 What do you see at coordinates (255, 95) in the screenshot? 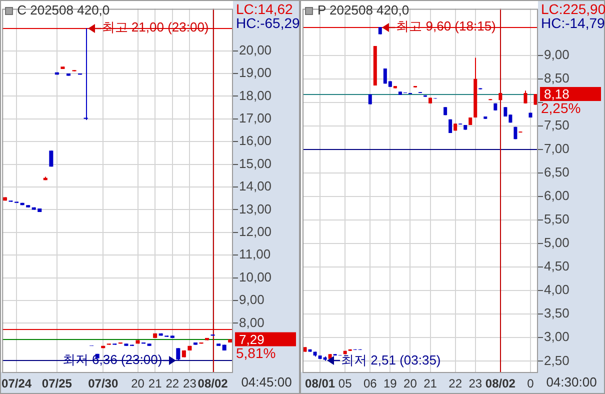
I see `y-tick-label: 18,00` at bounding box center [255, 95].